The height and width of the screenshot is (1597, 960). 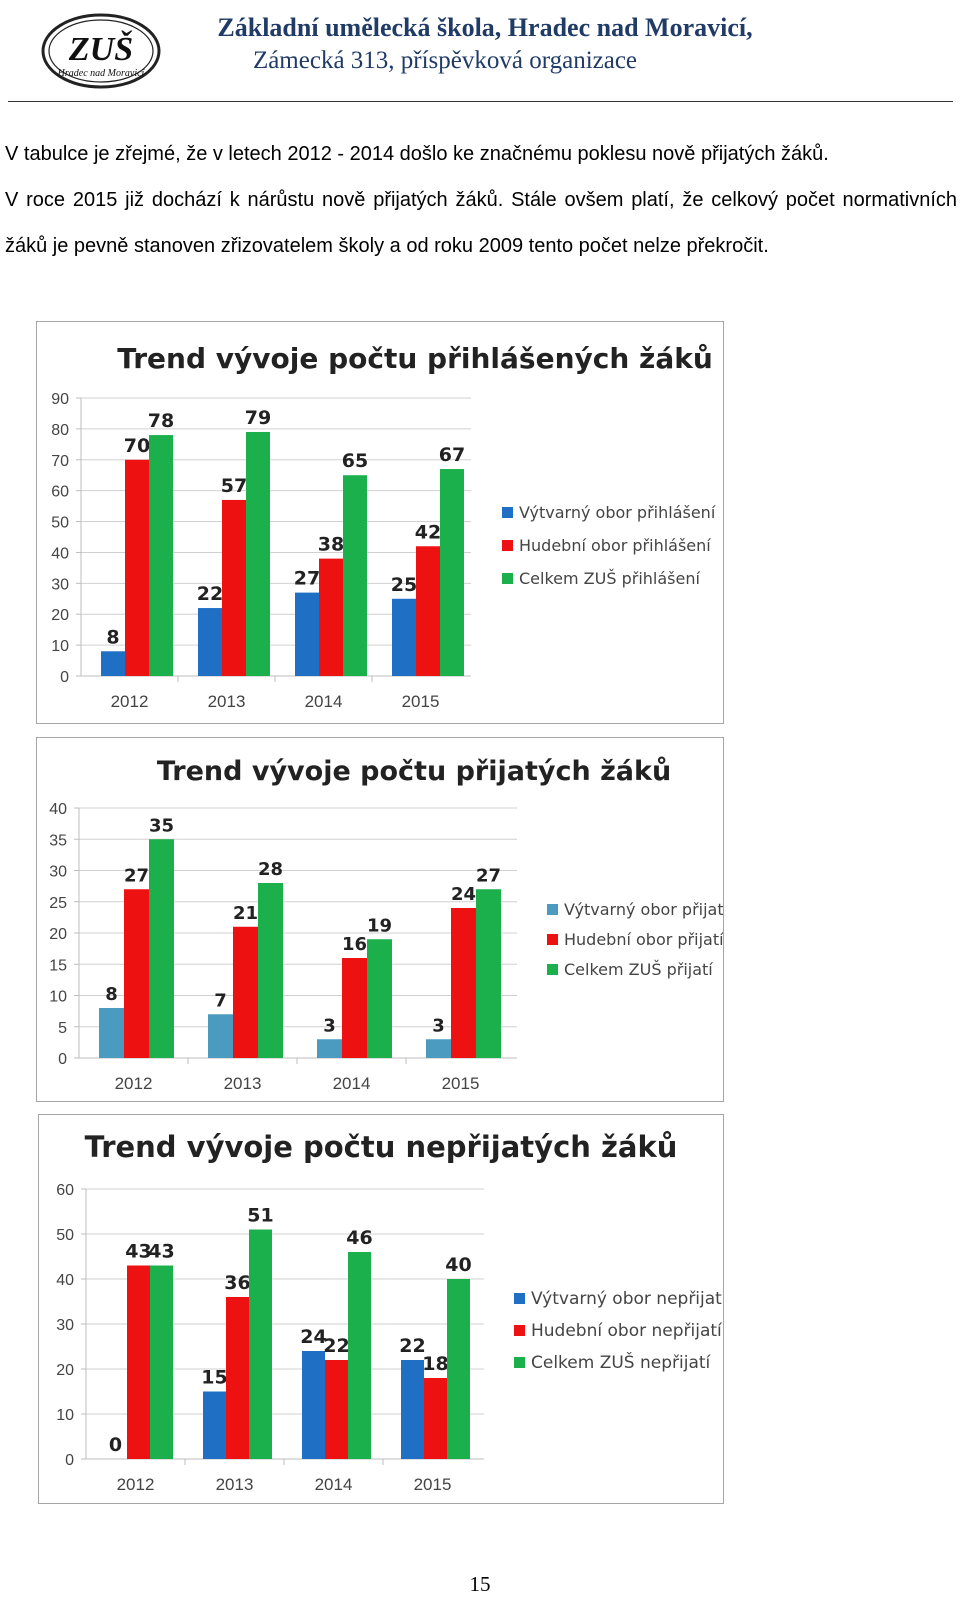 I want to click on legend-label: Výtvarný obor nepřijatí, so click(x=627, y=1299).